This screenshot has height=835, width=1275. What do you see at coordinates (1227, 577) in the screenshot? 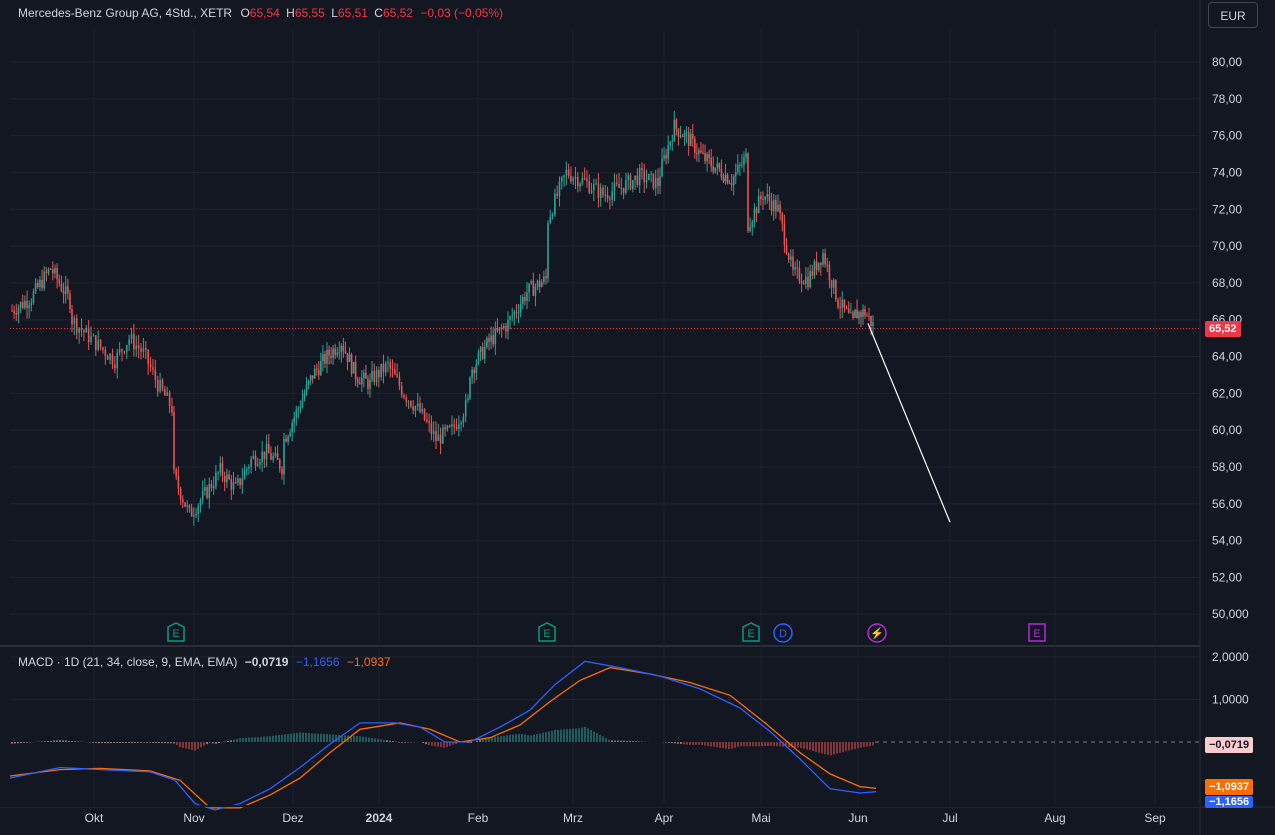
I see `price-tick-label: 52,00` at bounding box center [1227, 577].